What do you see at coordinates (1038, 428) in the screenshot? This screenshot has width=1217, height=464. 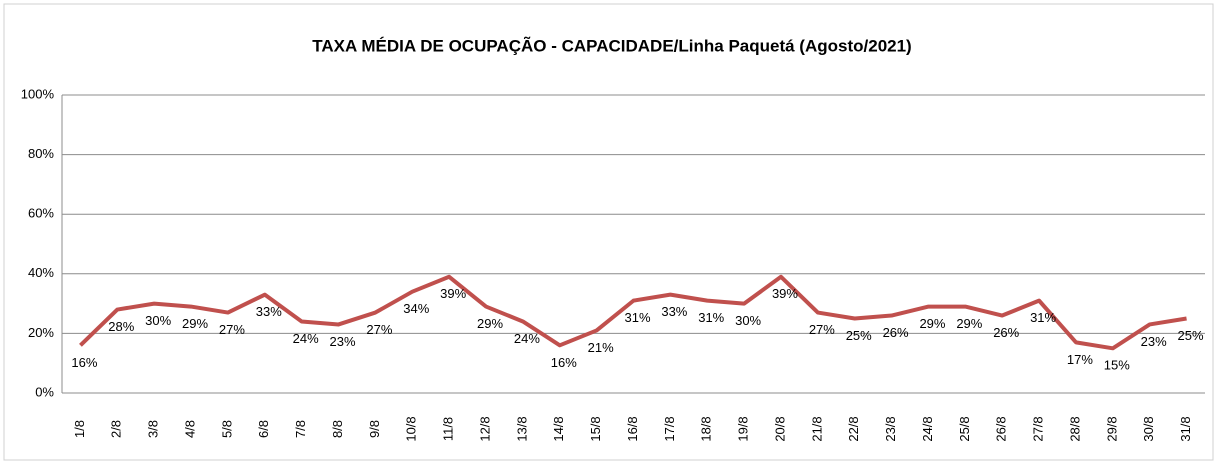 I see `x-tick-label: 27/8` at bounding box center [1038, 428].